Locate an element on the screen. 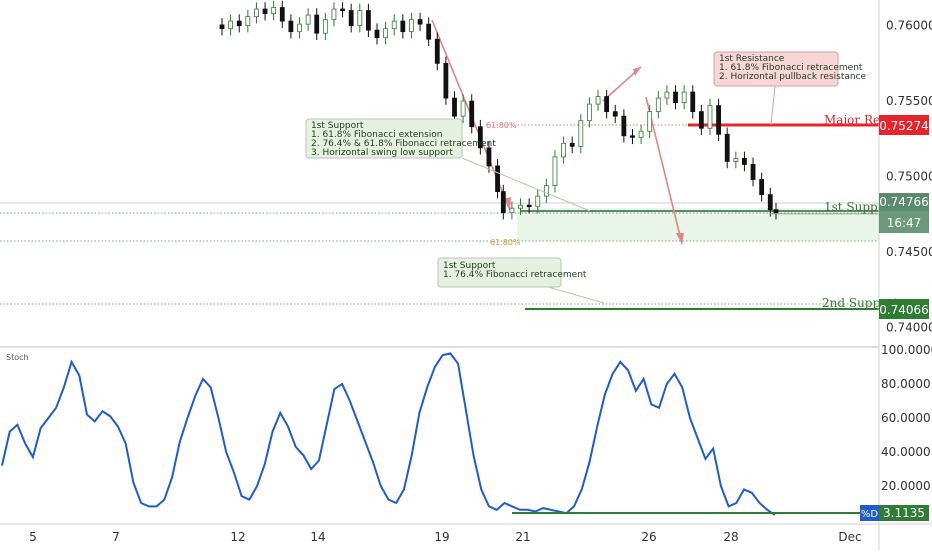  stoch-value-tag is located at coordinates (904, 513).